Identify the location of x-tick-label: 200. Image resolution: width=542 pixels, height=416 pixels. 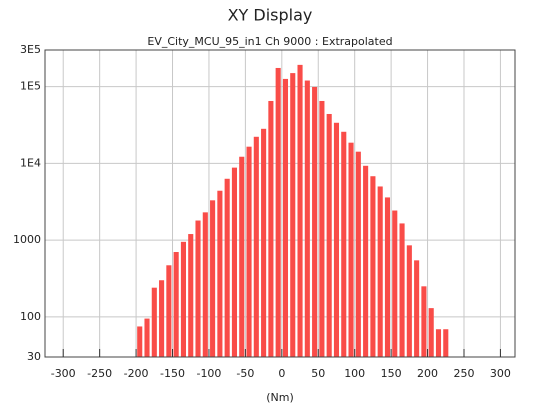
(427, 373).